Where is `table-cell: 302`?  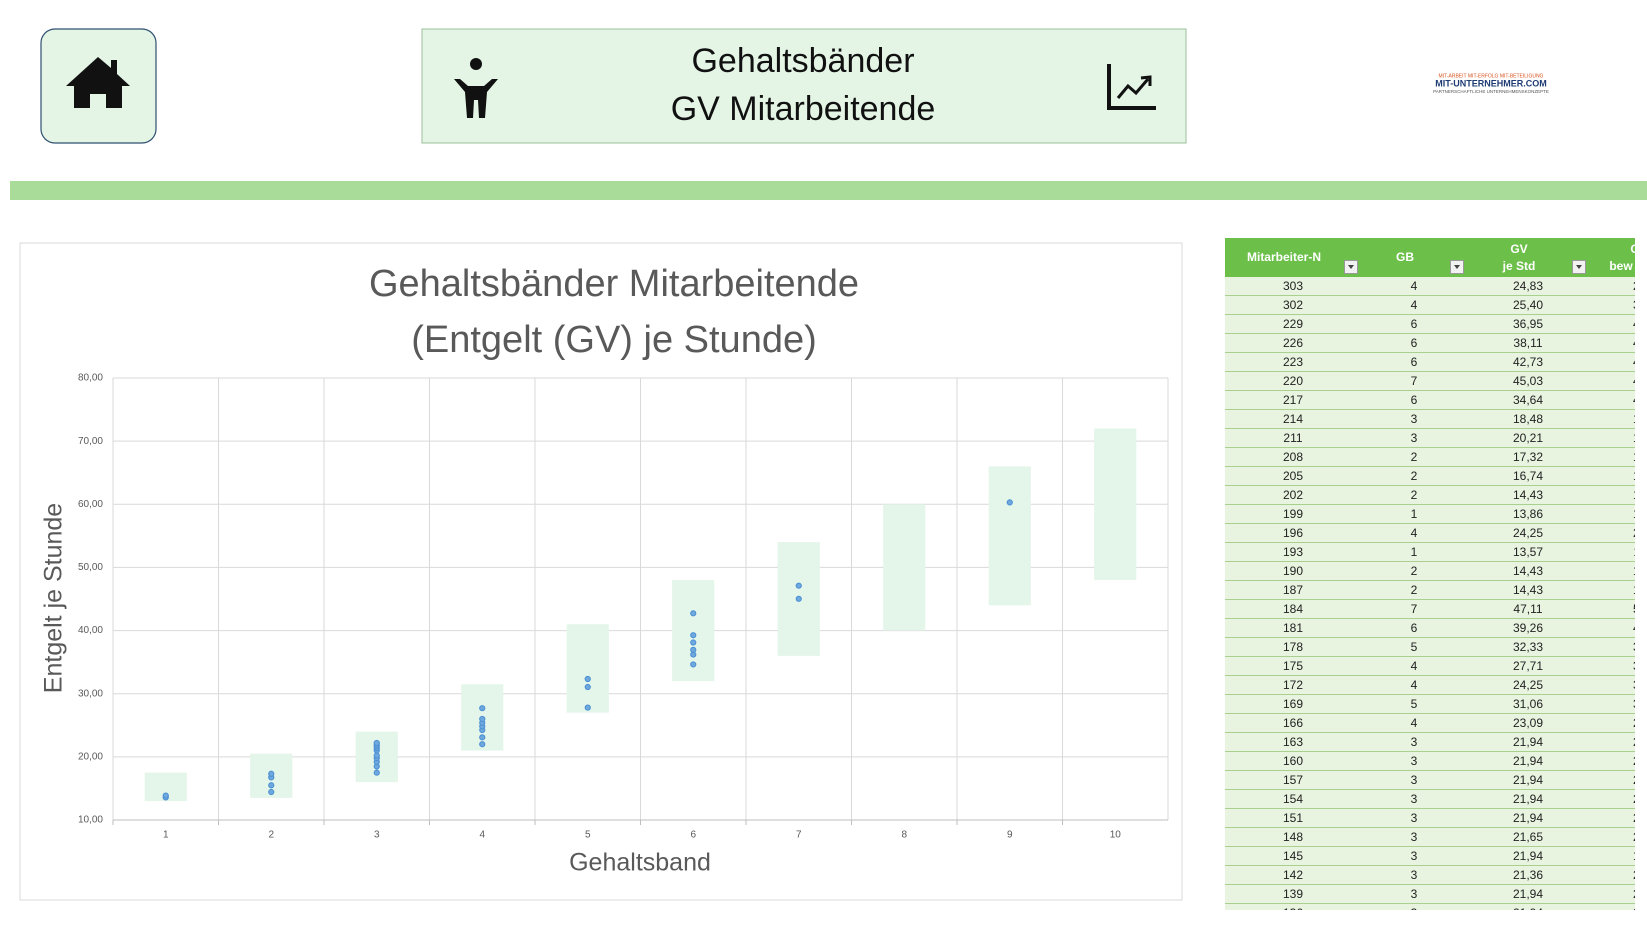 table-cell: 302 is located at coordinates (1293, 305).